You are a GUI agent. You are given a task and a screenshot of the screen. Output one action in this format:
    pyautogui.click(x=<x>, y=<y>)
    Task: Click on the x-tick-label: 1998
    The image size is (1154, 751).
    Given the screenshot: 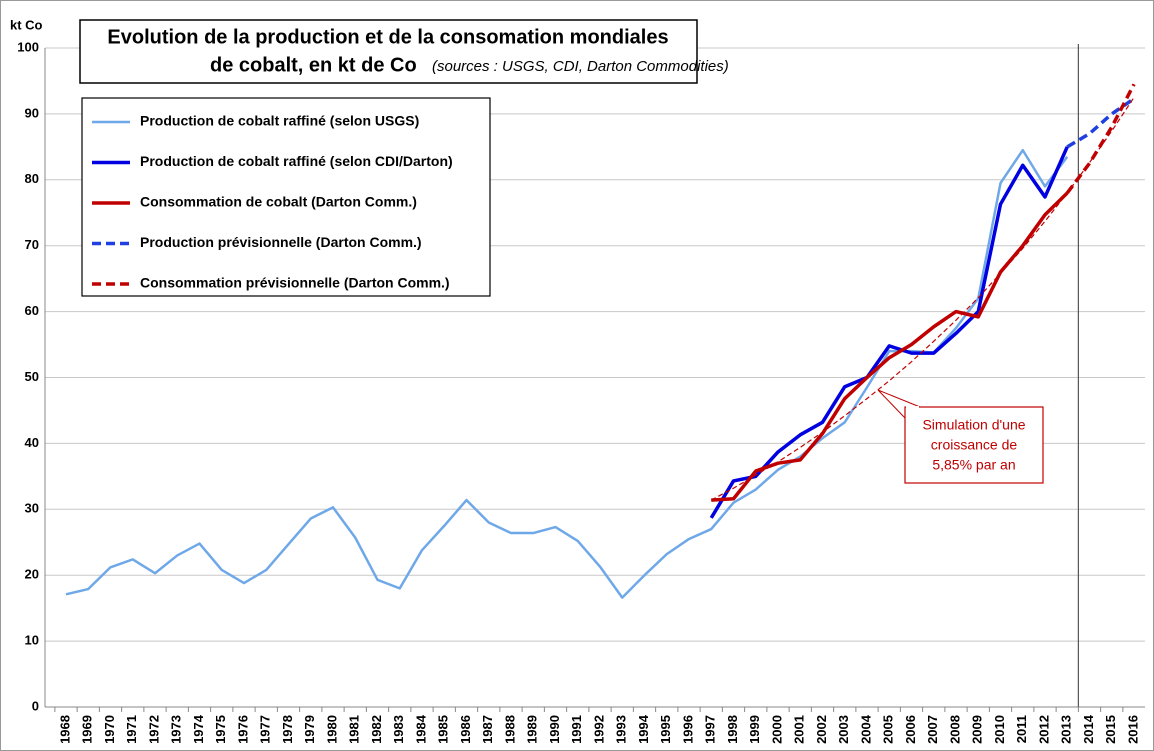 What is the action you would take?
    pyautogui.click(x=732, y=729)
    